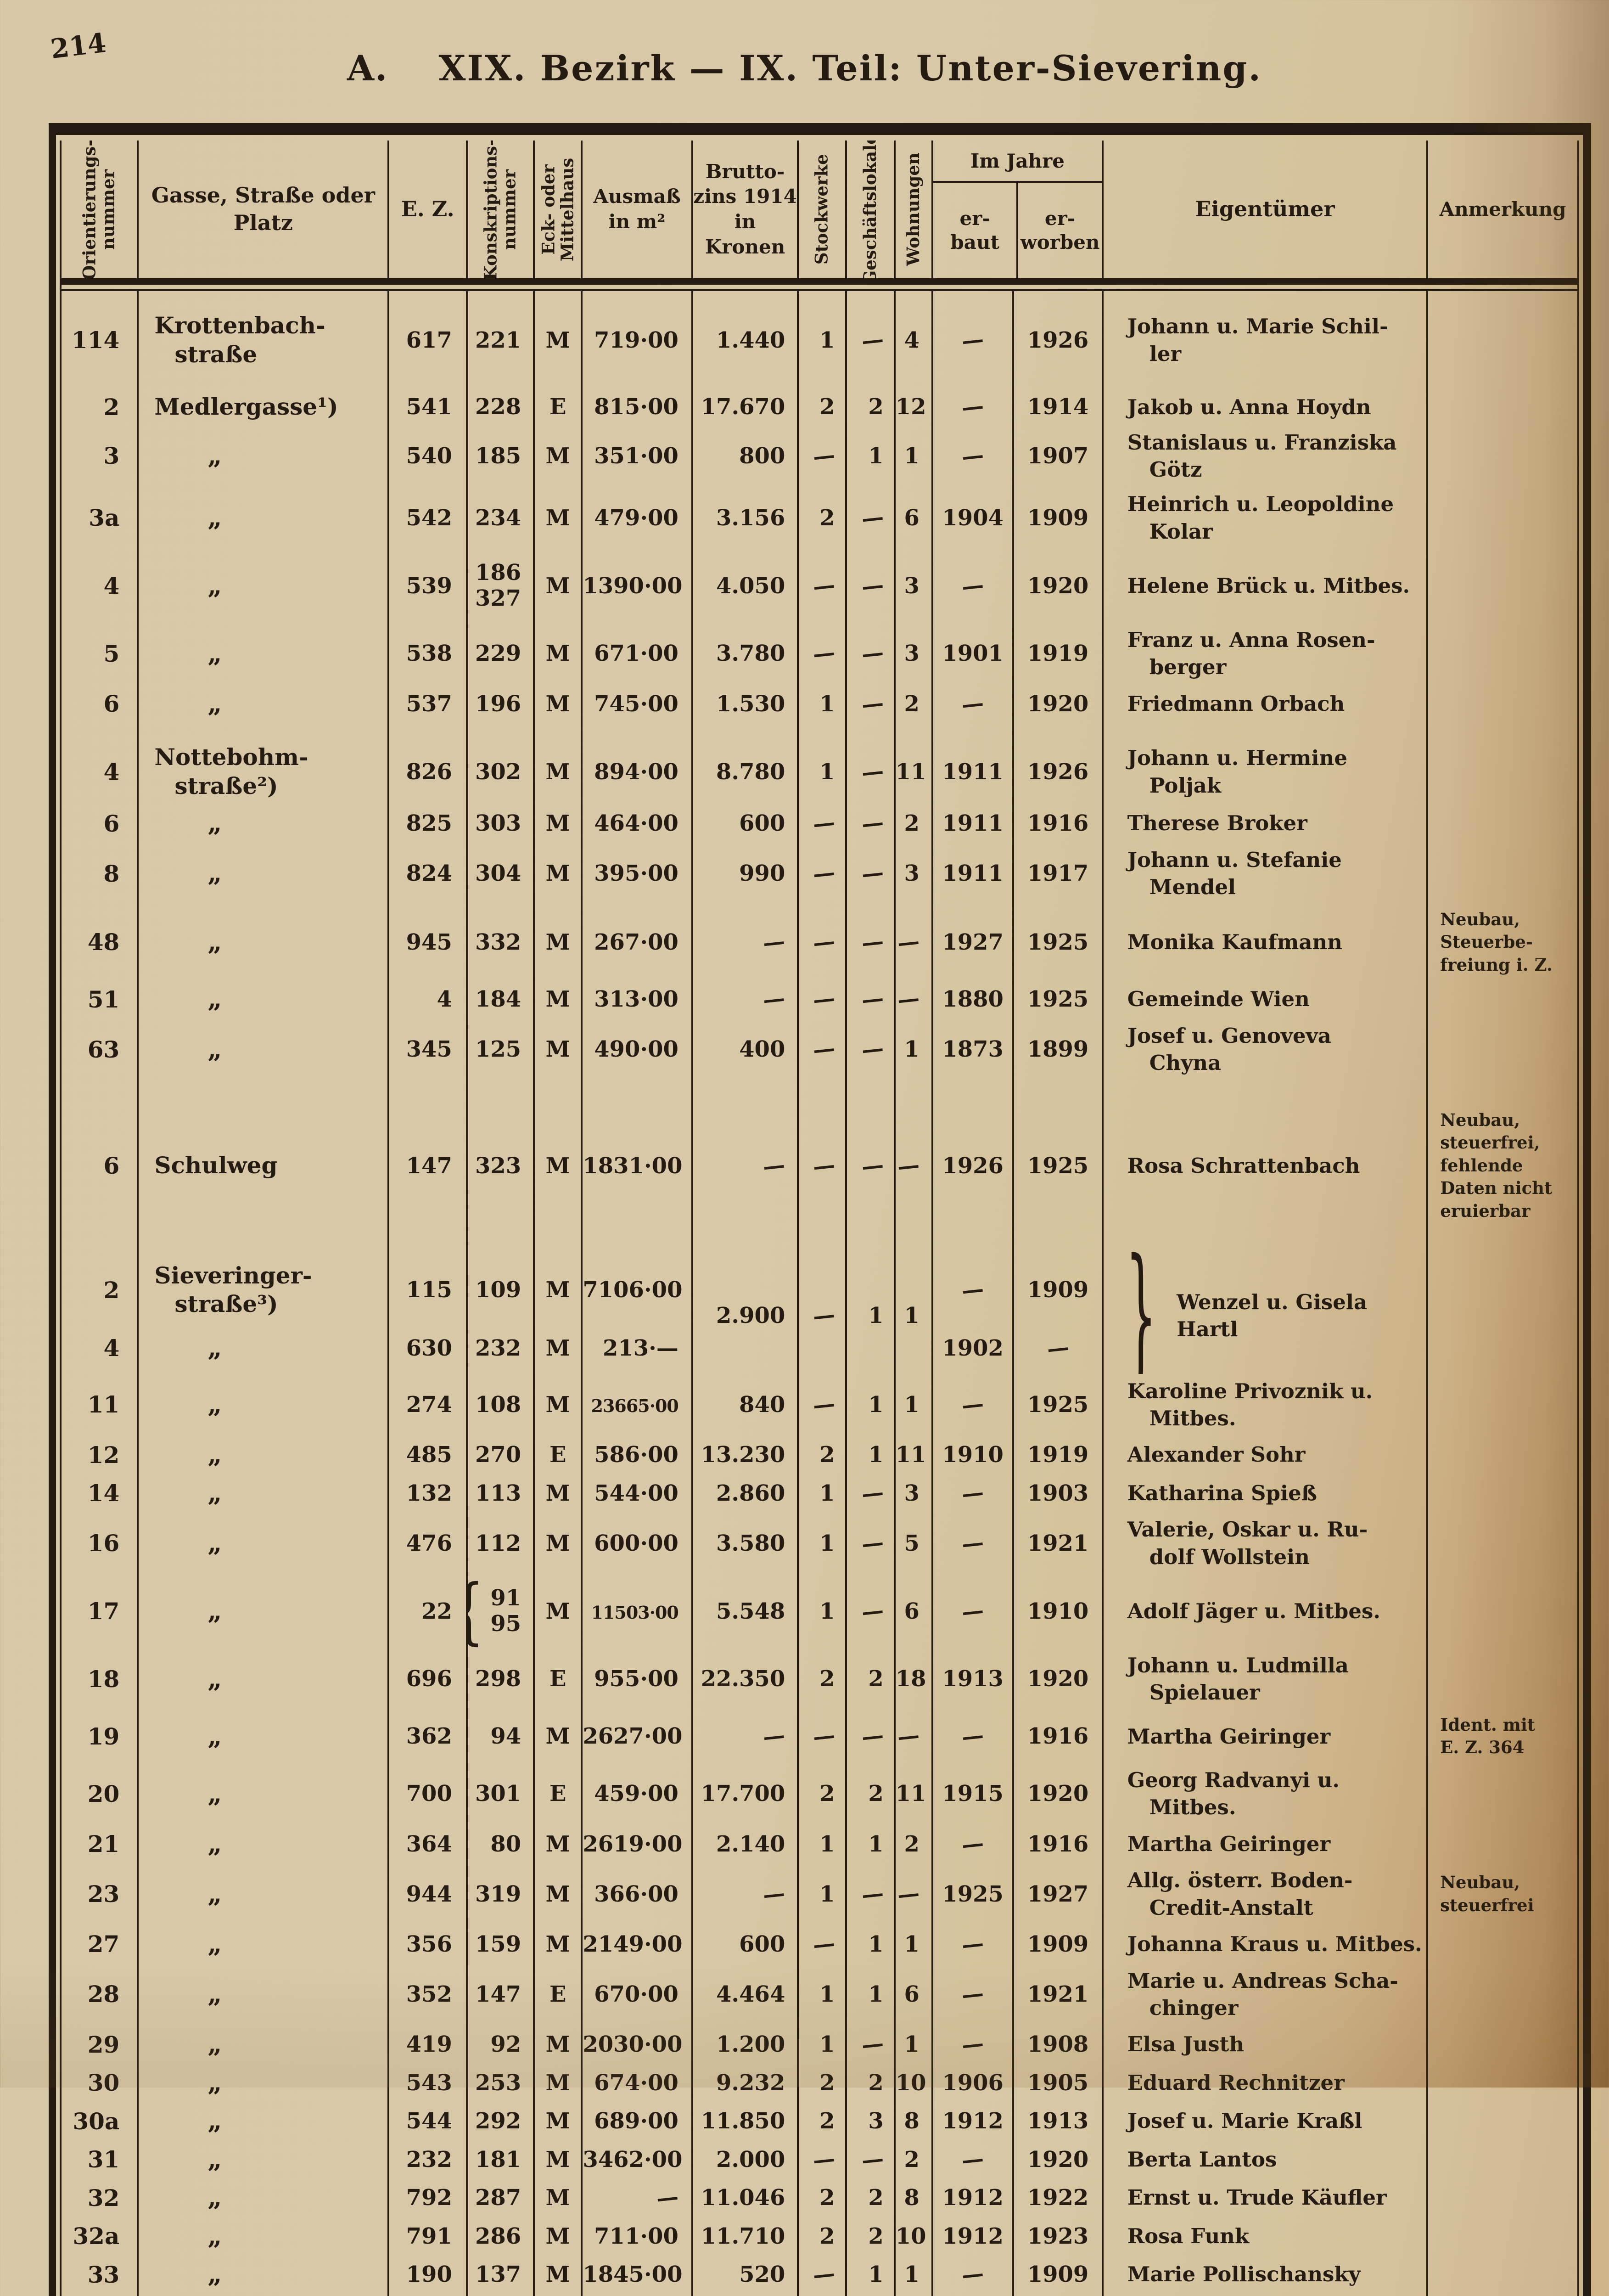  I want to click on cell-orientierungsnummer: 20, so click(100, 1794).